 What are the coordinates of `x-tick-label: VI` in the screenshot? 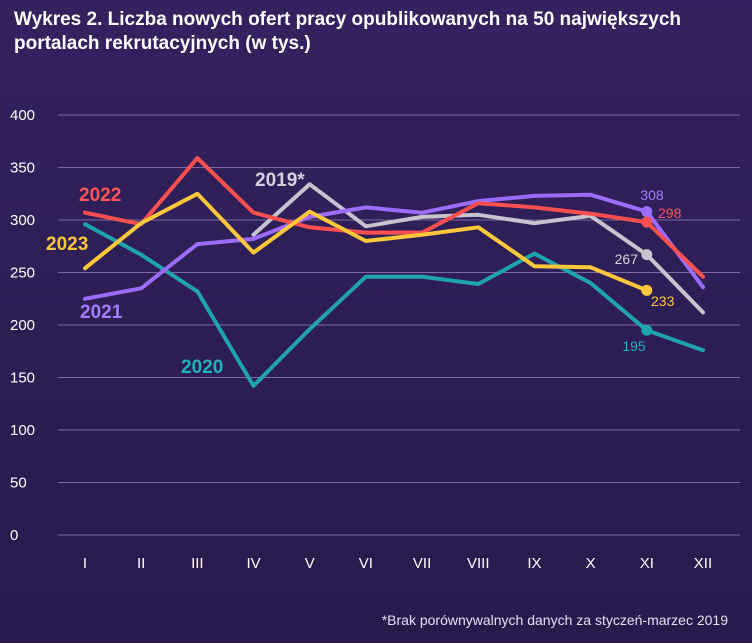 It's located at (366, 563).